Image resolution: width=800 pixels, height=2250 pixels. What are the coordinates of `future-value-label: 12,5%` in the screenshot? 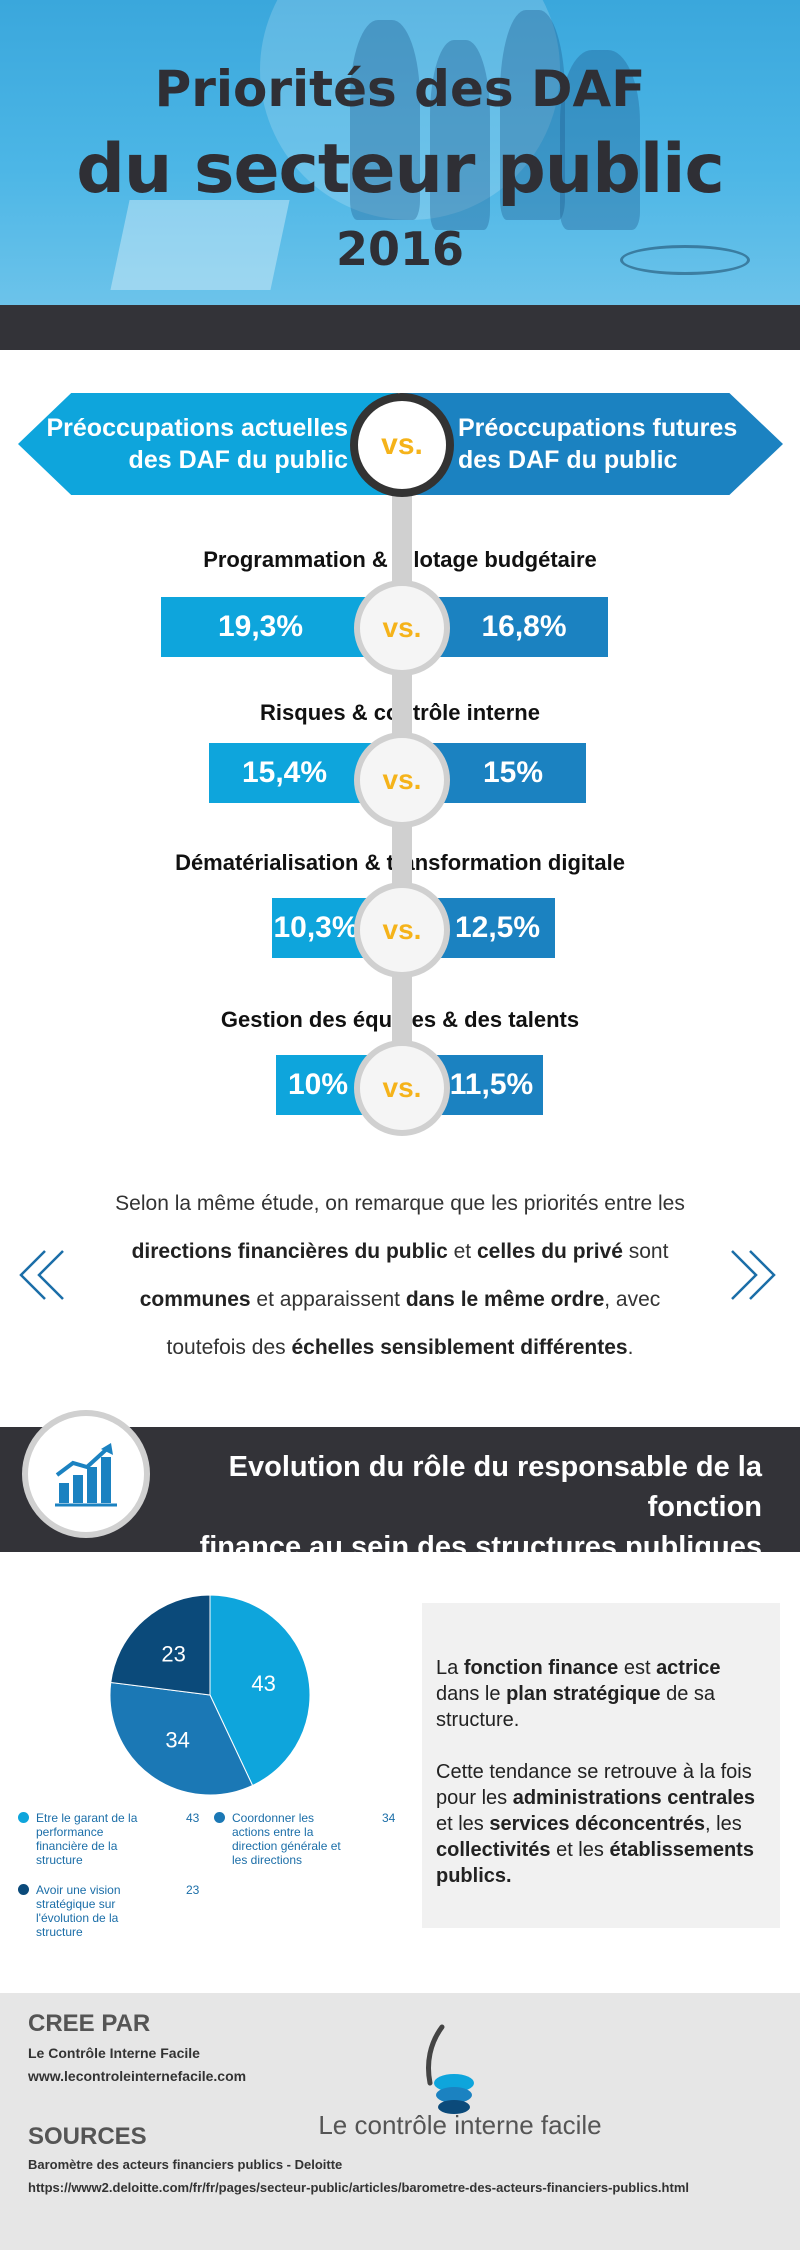 It's located at (497, 927).